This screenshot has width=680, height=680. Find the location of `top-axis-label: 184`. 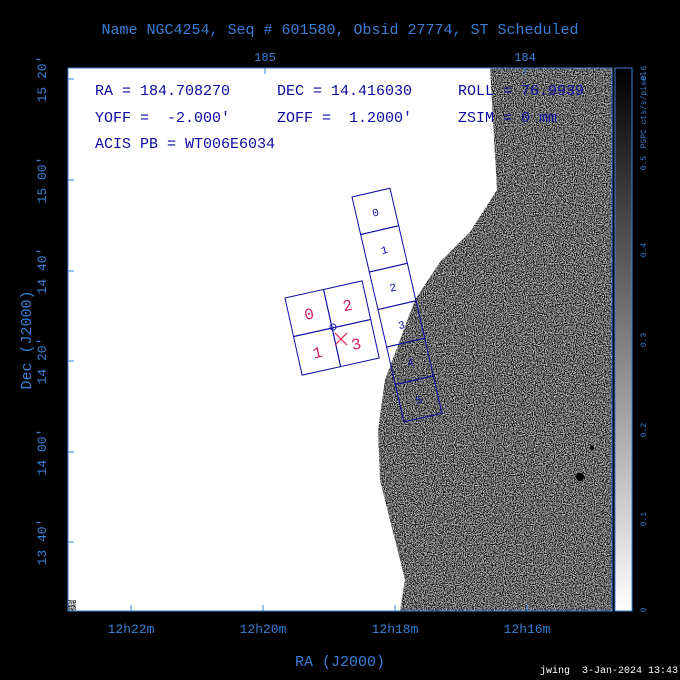

top-axis-label: 184 is located at coordinates (525, 58).